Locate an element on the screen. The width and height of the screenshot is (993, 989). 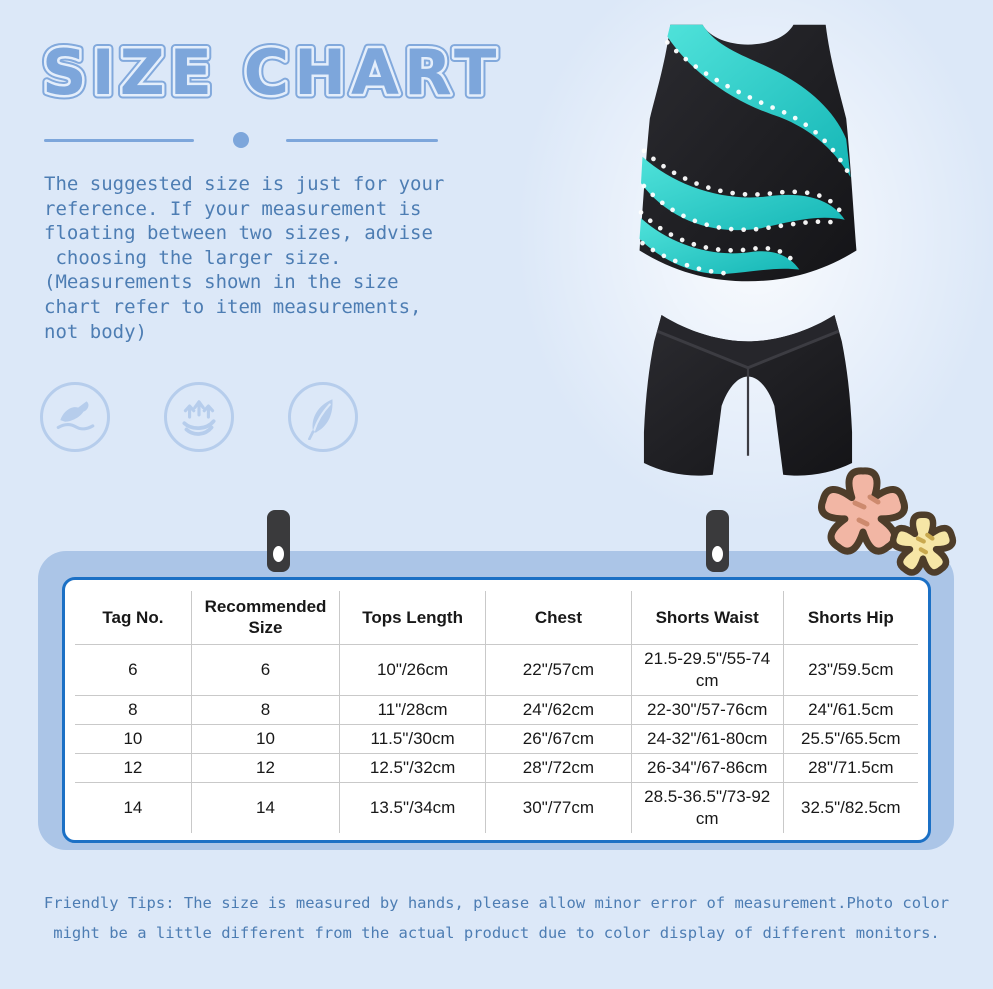
table-cell: 28"/72cm is located at coordinates (558, 767).